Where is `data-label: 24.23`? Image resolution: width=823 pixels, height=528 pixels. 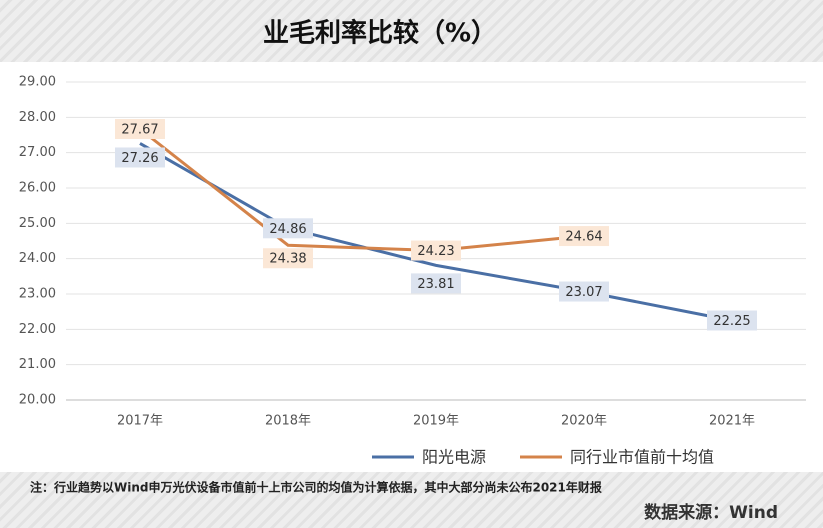
data-label: 24.23 is located at coordinates (435, 251).